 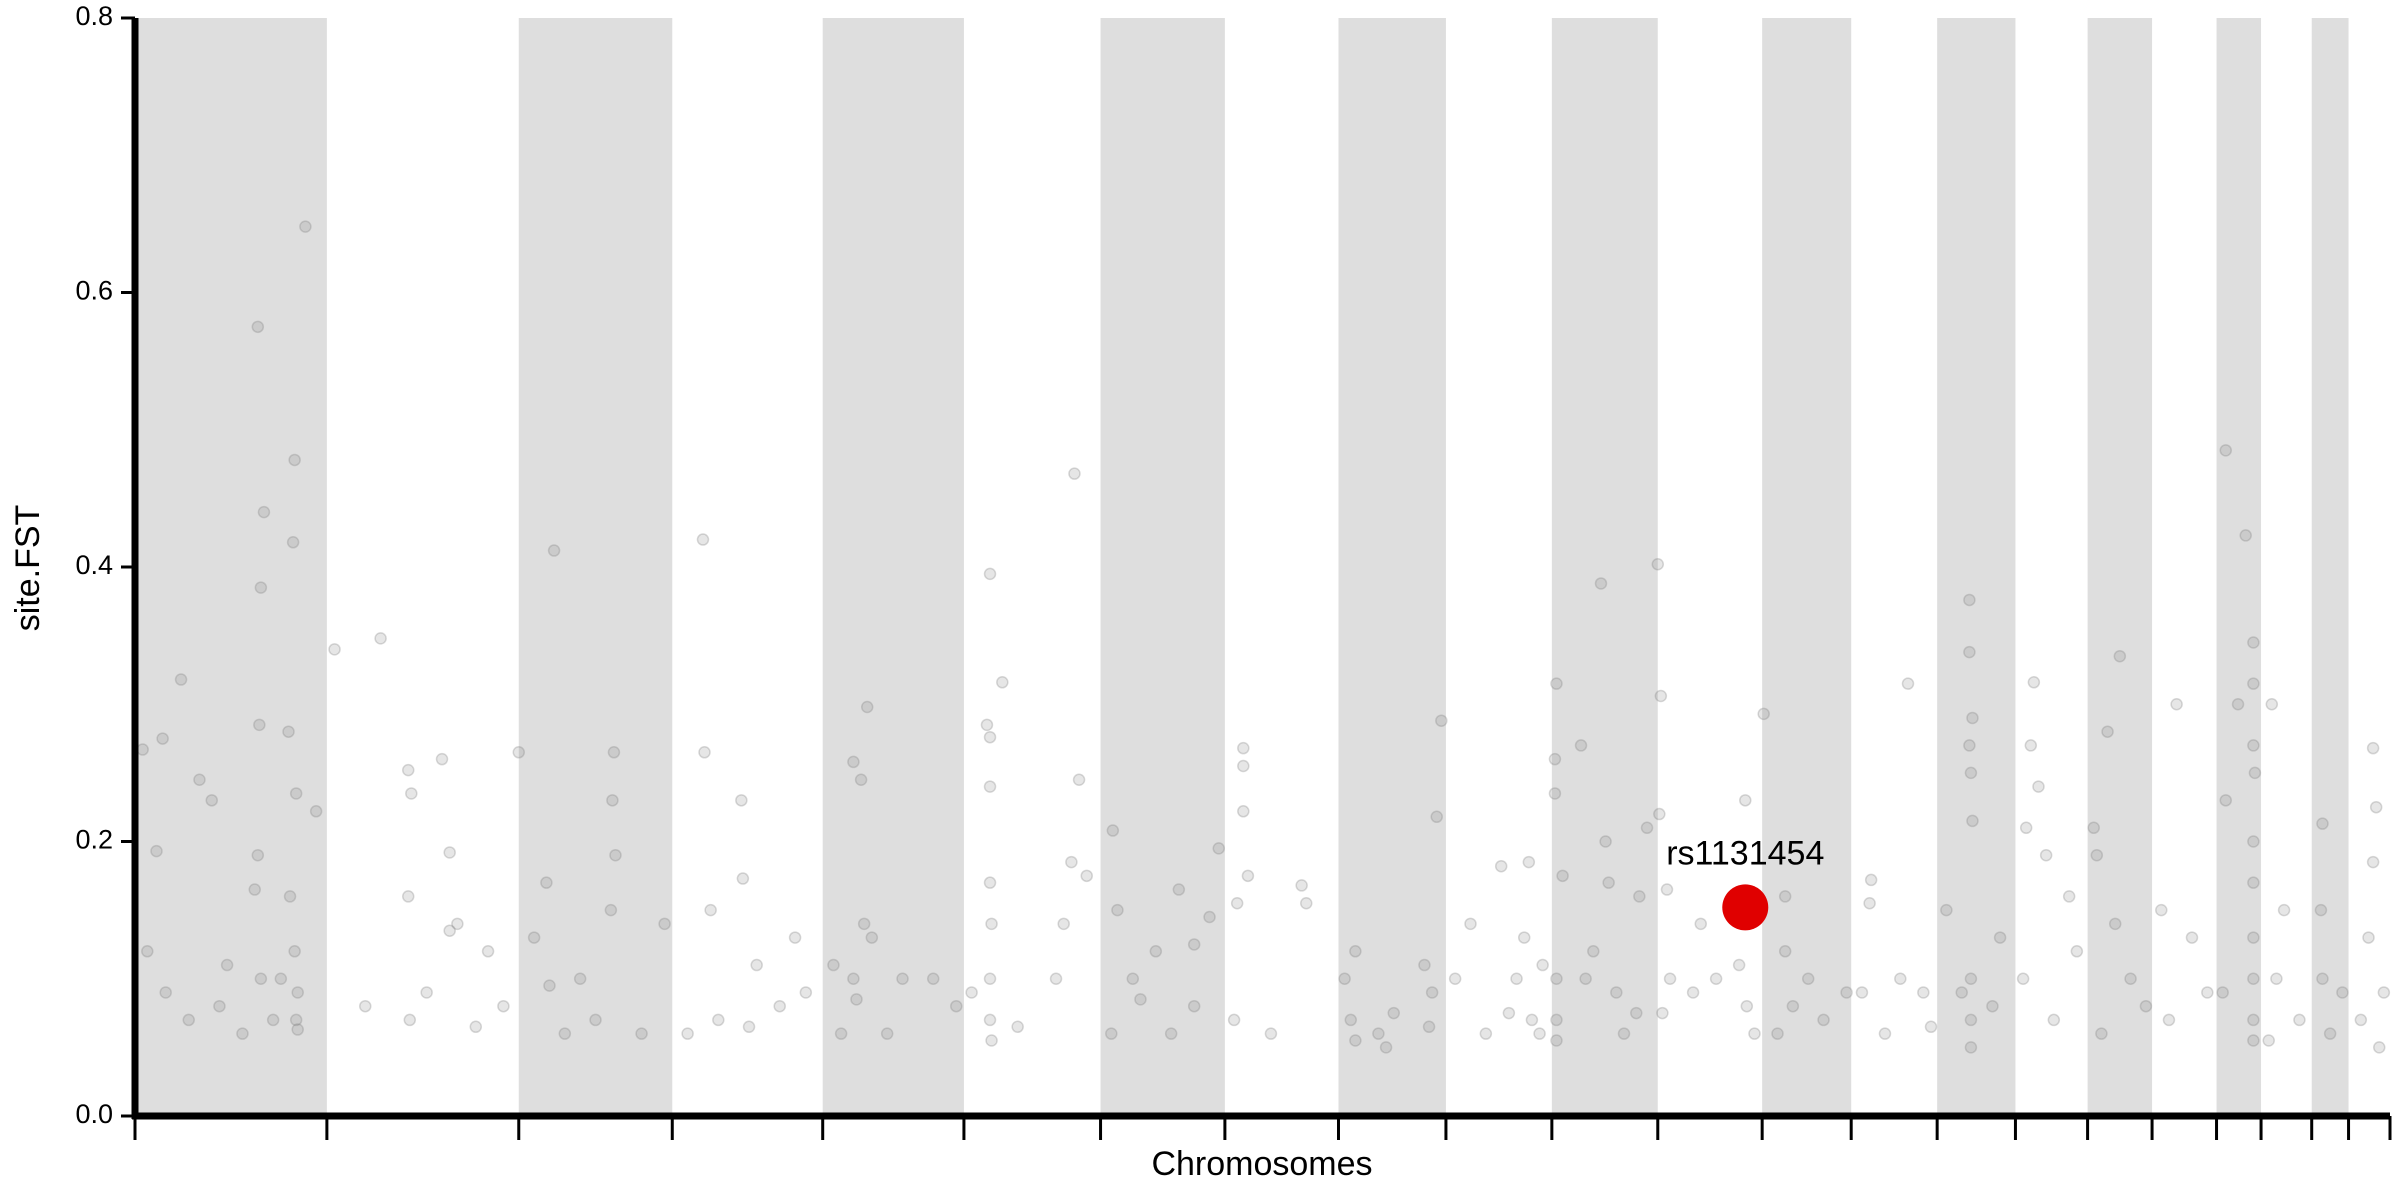 What do you see at coordinates (28, 568) in the screenshot?
I see `y-axis-label: site.FST` at bounding box center [28, 568].